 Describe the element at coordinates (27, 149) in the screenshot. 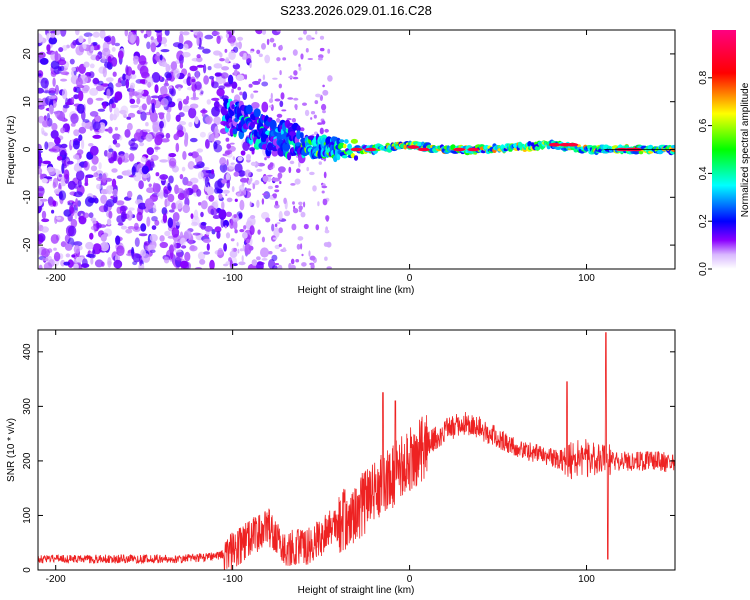

I see `spectrogram-y-tick-label: 0` at that location.